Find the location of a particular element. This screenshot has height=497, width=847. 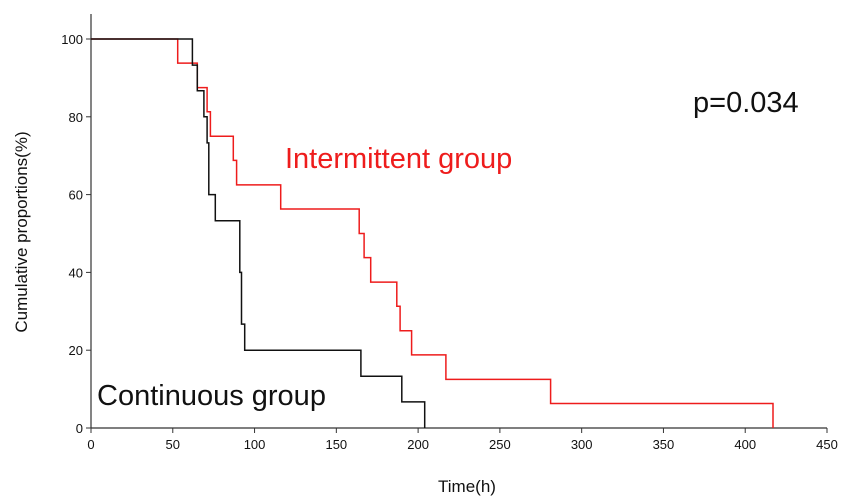

x-tick-label: 400 is located at coordinates (745, 444).